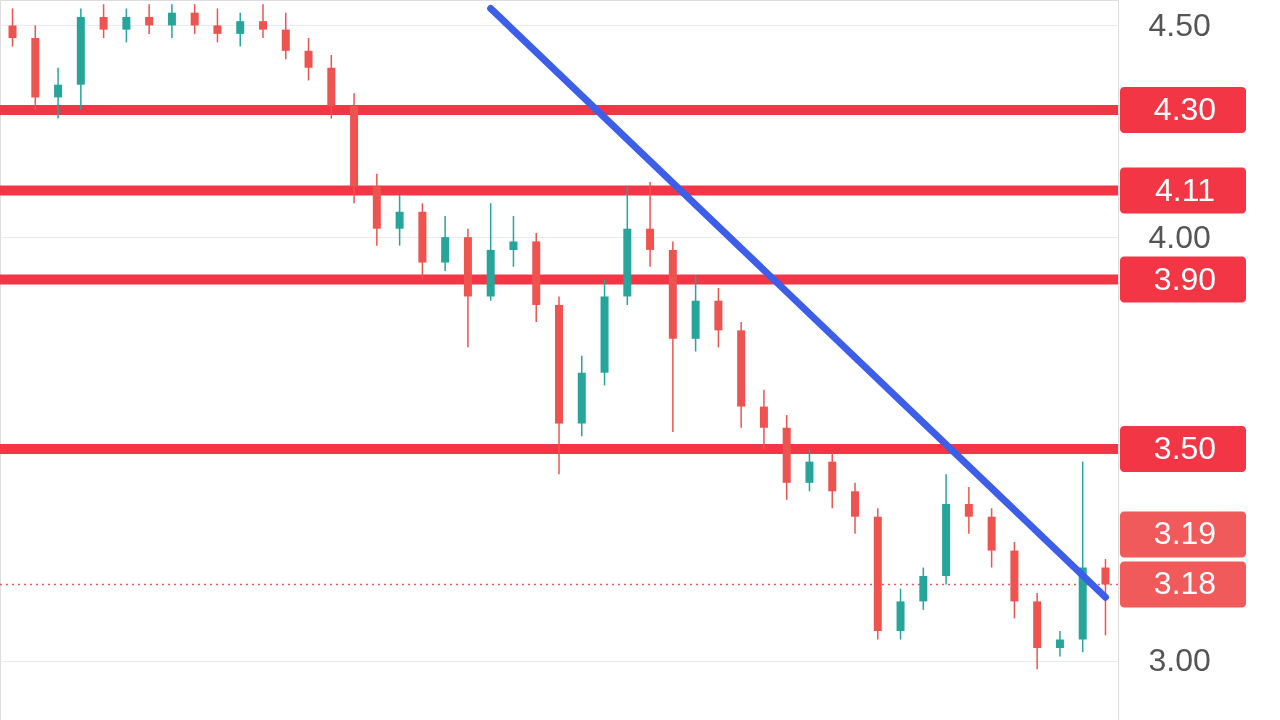 The image size is (1280, 720). Describe the element at coordinates (1185, 109) in the screenshot. I see `ref-line-label: 4.30` at that location.